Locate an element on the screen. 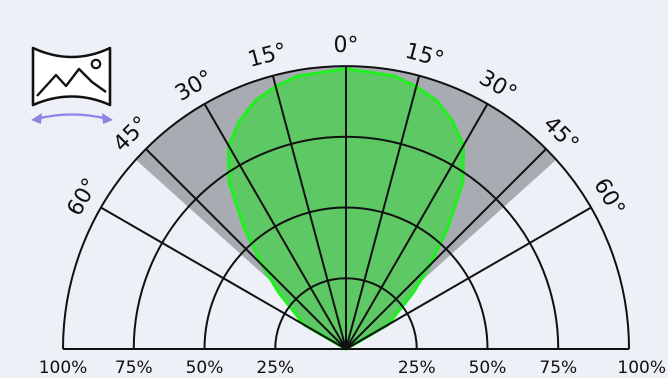 This screenshot has width=668, height=378. curved-panorama-screen-icon is located at coordinates (72, 85).